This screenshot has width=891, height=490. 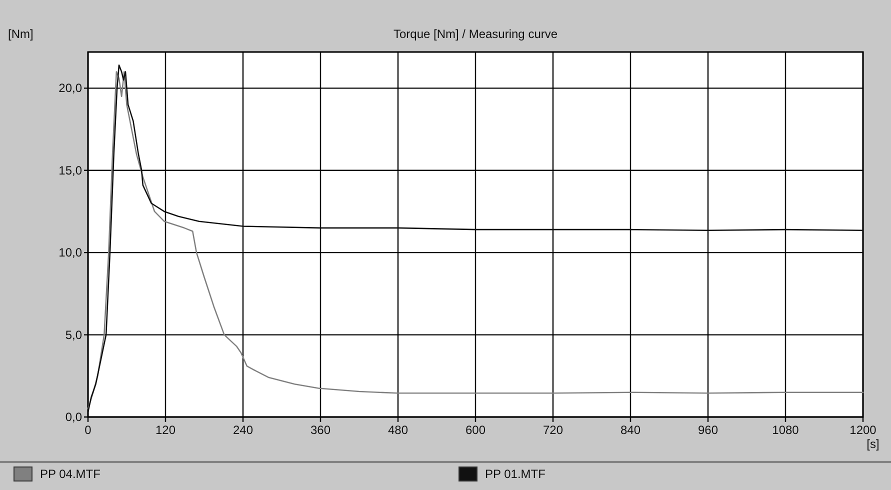 I want to click on x-tick-label: 840, so click(x=630, y=430).